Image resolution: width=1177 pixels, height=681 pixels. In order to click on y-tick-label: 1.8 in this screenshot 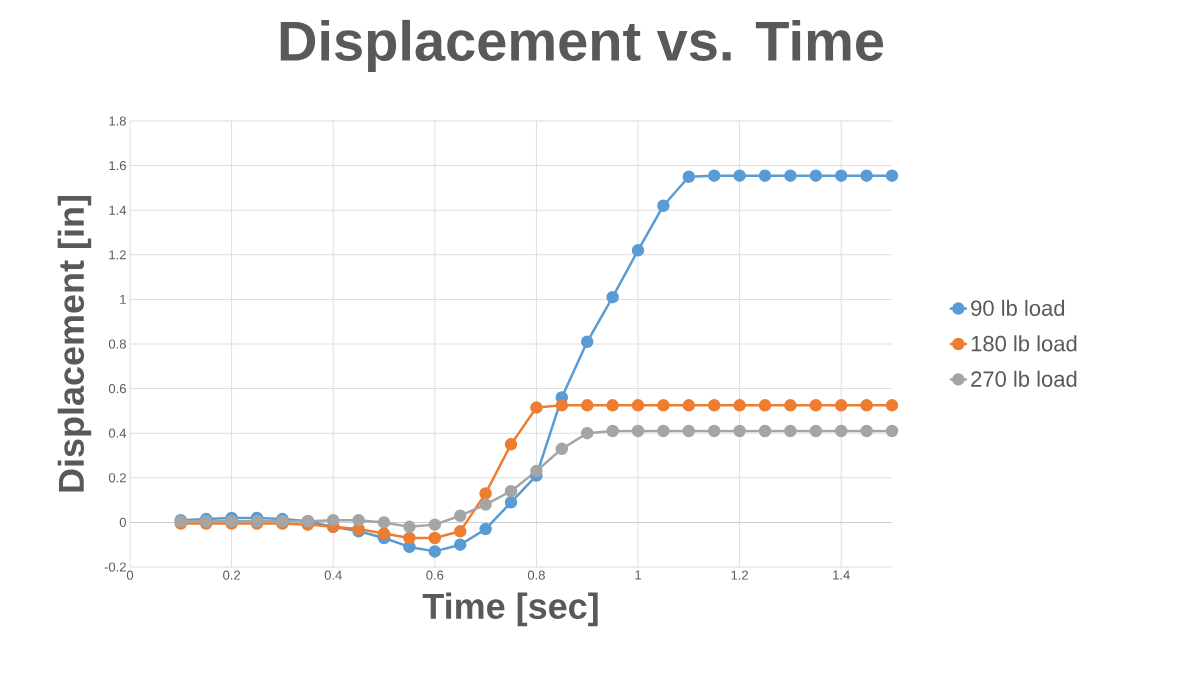, I will do `click(117, 121)`.